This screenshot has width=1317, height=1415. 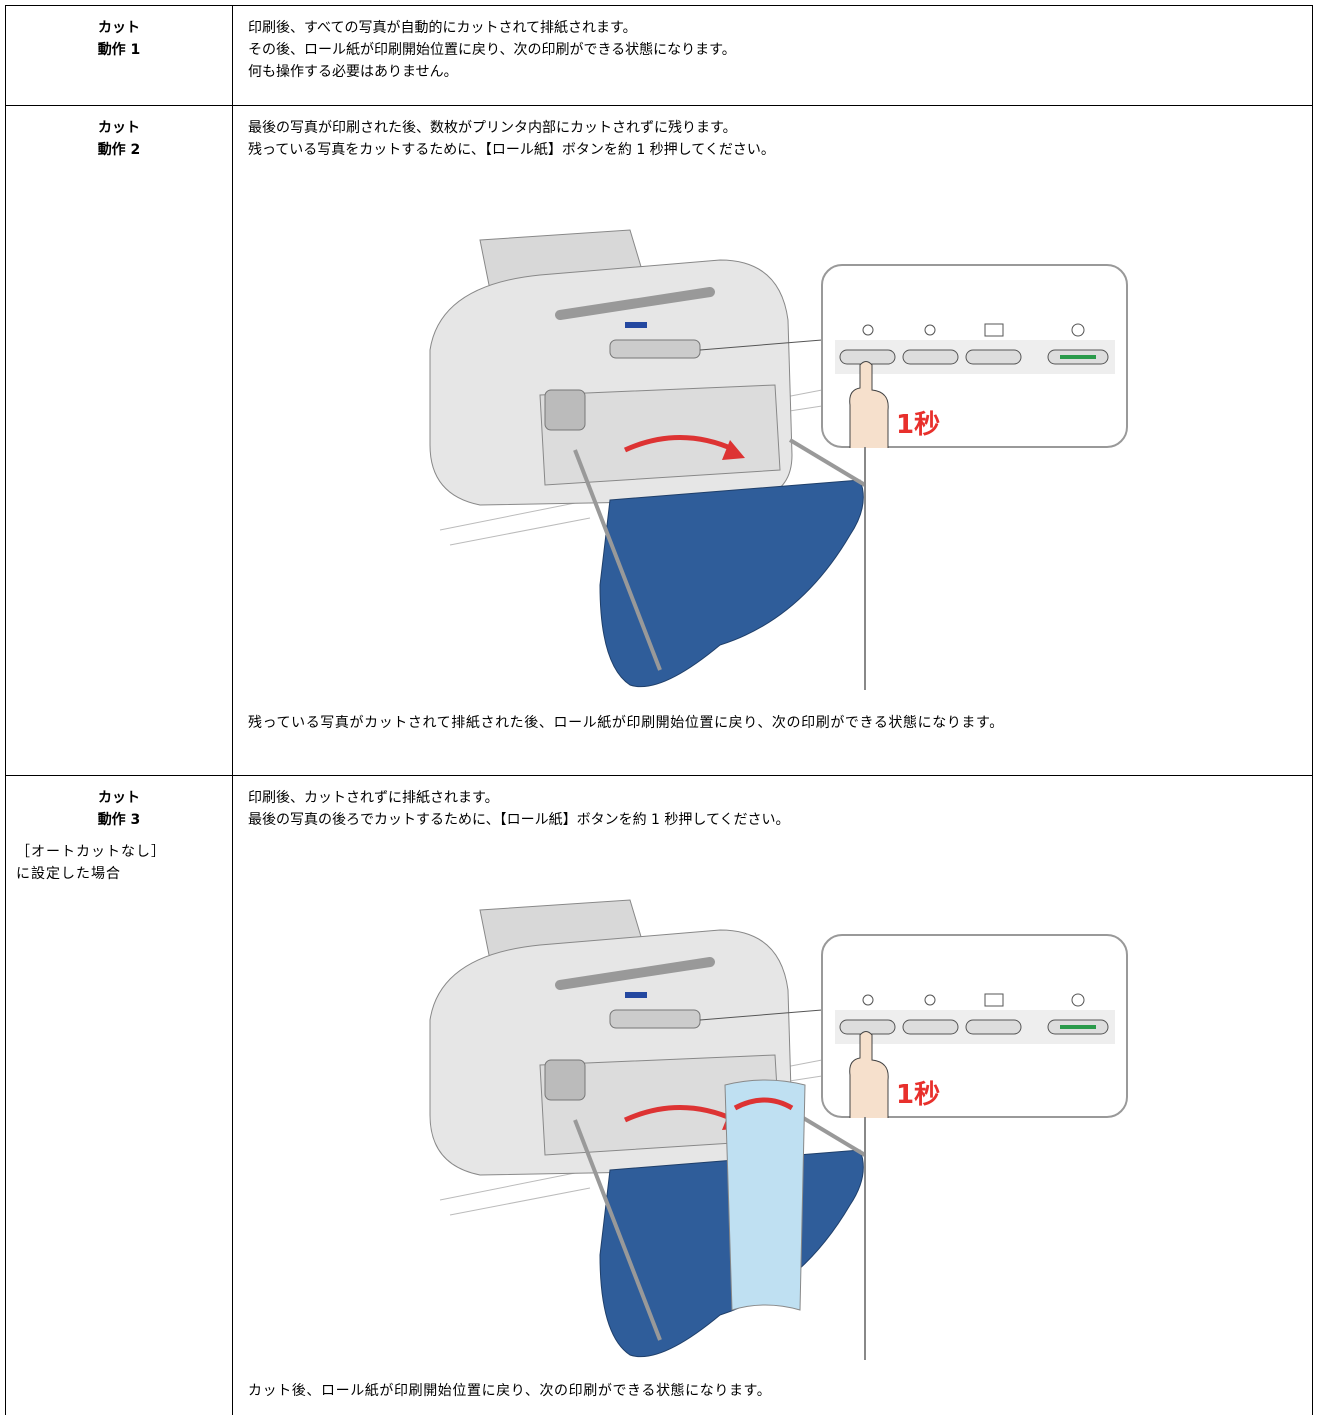 I want to click on row-text: 最後の写真が印刷された後、数枚がプリンタ内部にカットされずに残ります。, so click(x=492, y=128).